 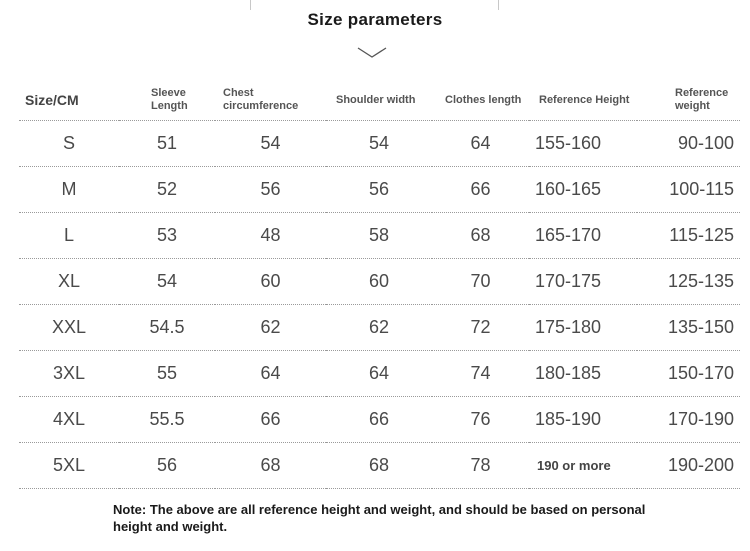 I want to click on column-header-reference-height: Reference Height, so click(x=583, y=100).